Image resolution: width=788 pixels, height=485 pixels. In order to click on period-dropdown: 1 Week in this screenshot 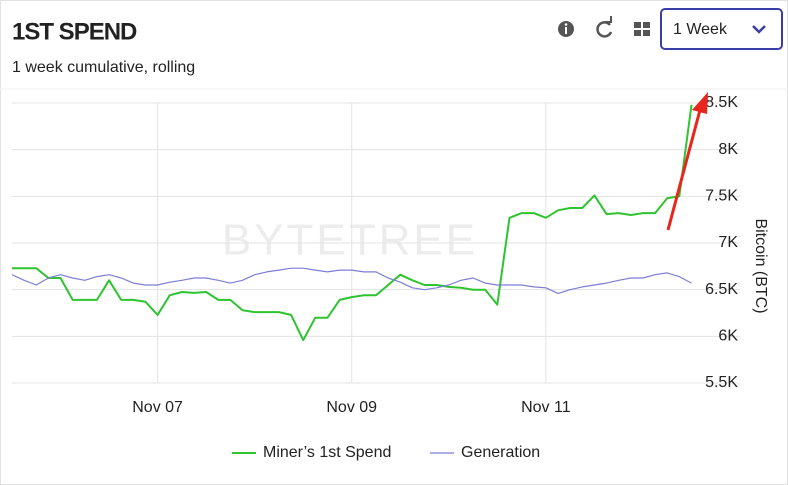, I will do `click(721, 29)`.